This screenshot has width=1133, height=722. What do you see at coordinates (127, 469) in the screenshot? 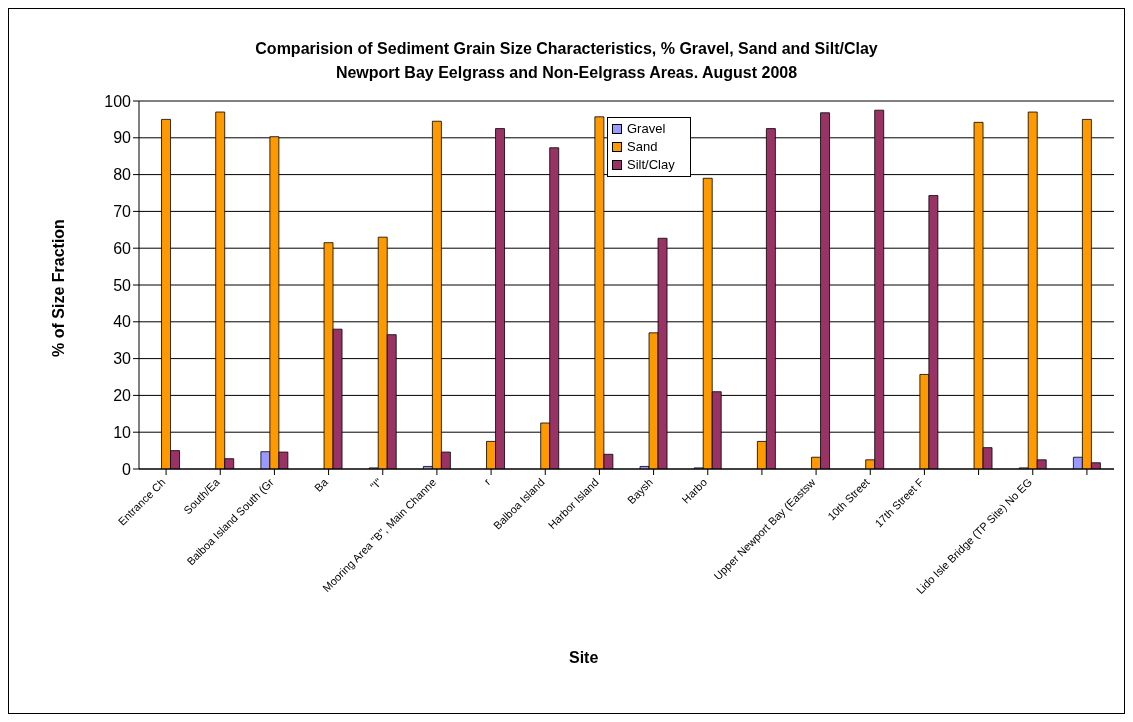
I see `y-tick-label: 0` at bounding box center [127, 469].